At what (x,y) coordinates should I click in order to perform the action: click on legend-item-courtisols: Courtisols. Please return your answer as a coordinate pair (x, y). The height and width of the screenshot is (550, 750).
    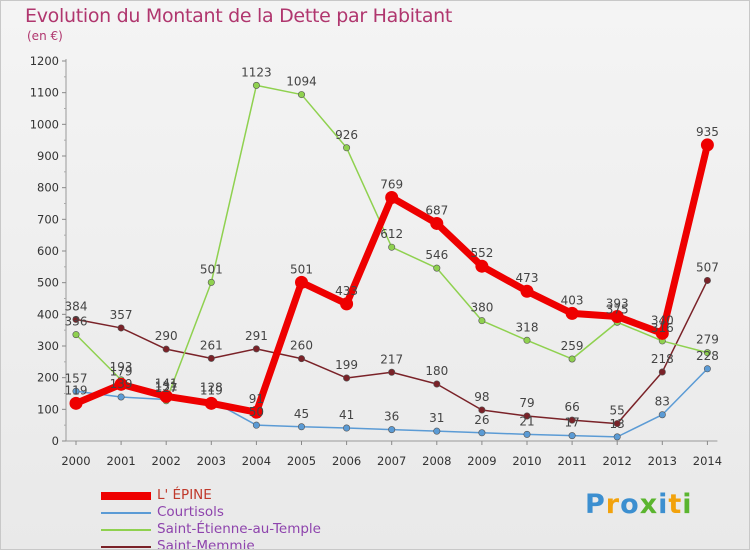
    Looking at the image, I should click on (251, 512).